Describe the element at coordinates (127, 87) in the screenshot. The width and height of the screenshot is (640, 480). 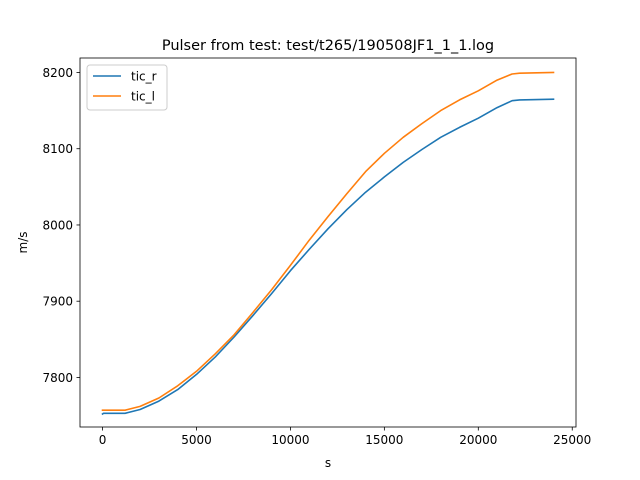
I see `legend: tic_r tic_l` at that location.